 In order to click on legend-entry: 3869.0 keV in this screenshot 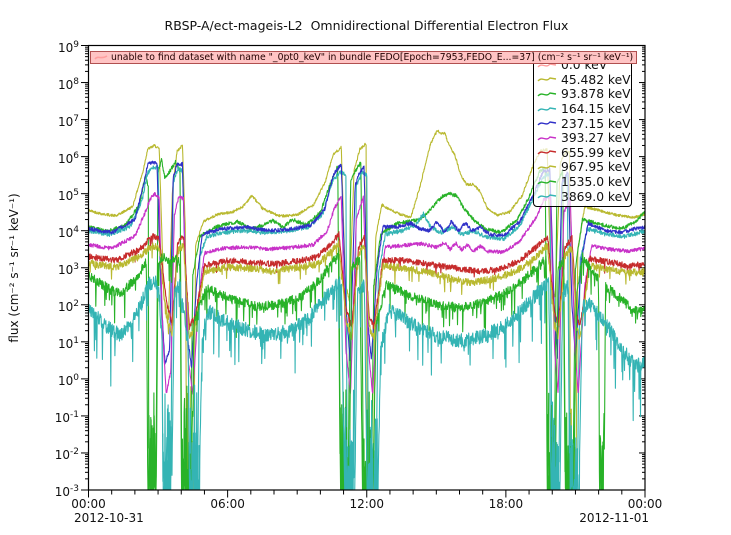, I will do `click(582, 196)`.